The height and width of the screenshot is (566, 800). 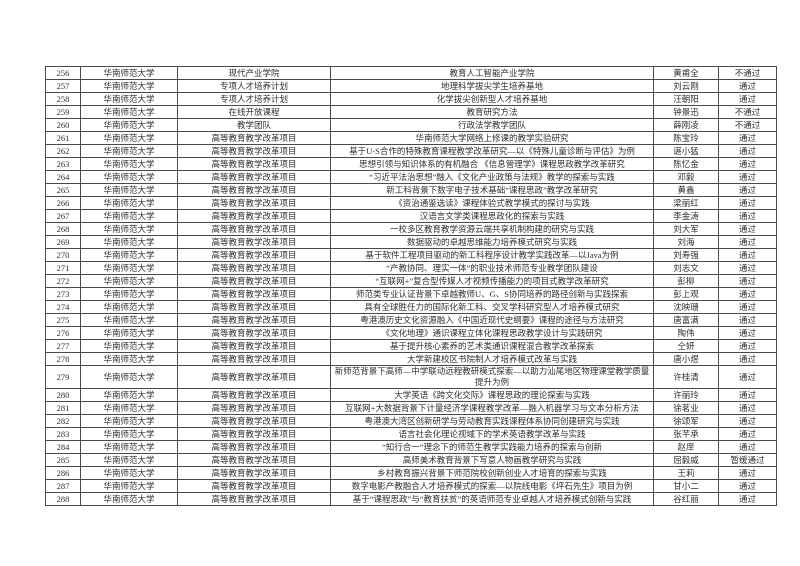 What do you see at coordinates (686, 434) in the screenshot?
I see `cell-leader-name: 张芊承` at bounding box center [686, 434].